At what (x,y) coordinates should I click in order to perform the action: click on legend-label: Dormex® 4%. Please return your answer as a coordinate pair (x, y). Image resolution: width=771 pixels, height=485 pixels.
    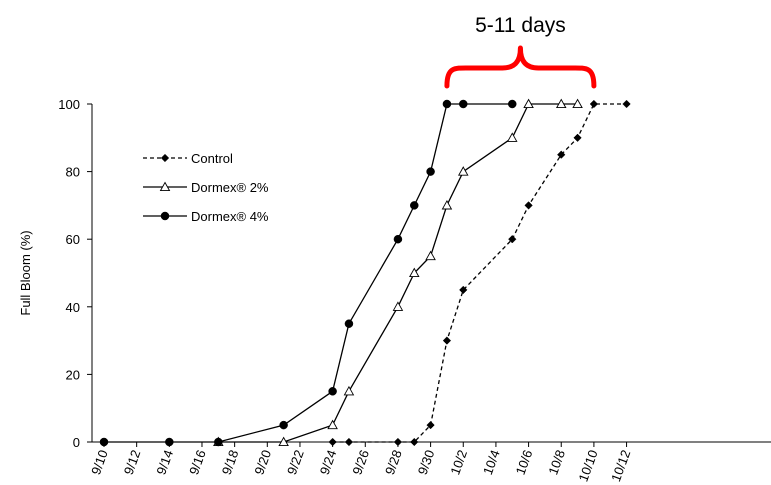
    Looking at the image, I should click on (230, 216).